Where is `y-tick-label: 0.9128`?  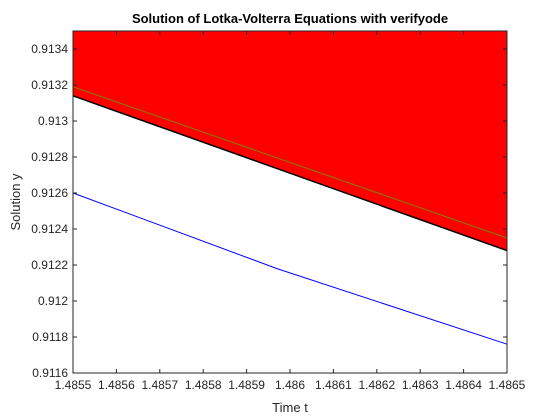 y-tick-label: 0.9128 is located at coordinates (49, 157).